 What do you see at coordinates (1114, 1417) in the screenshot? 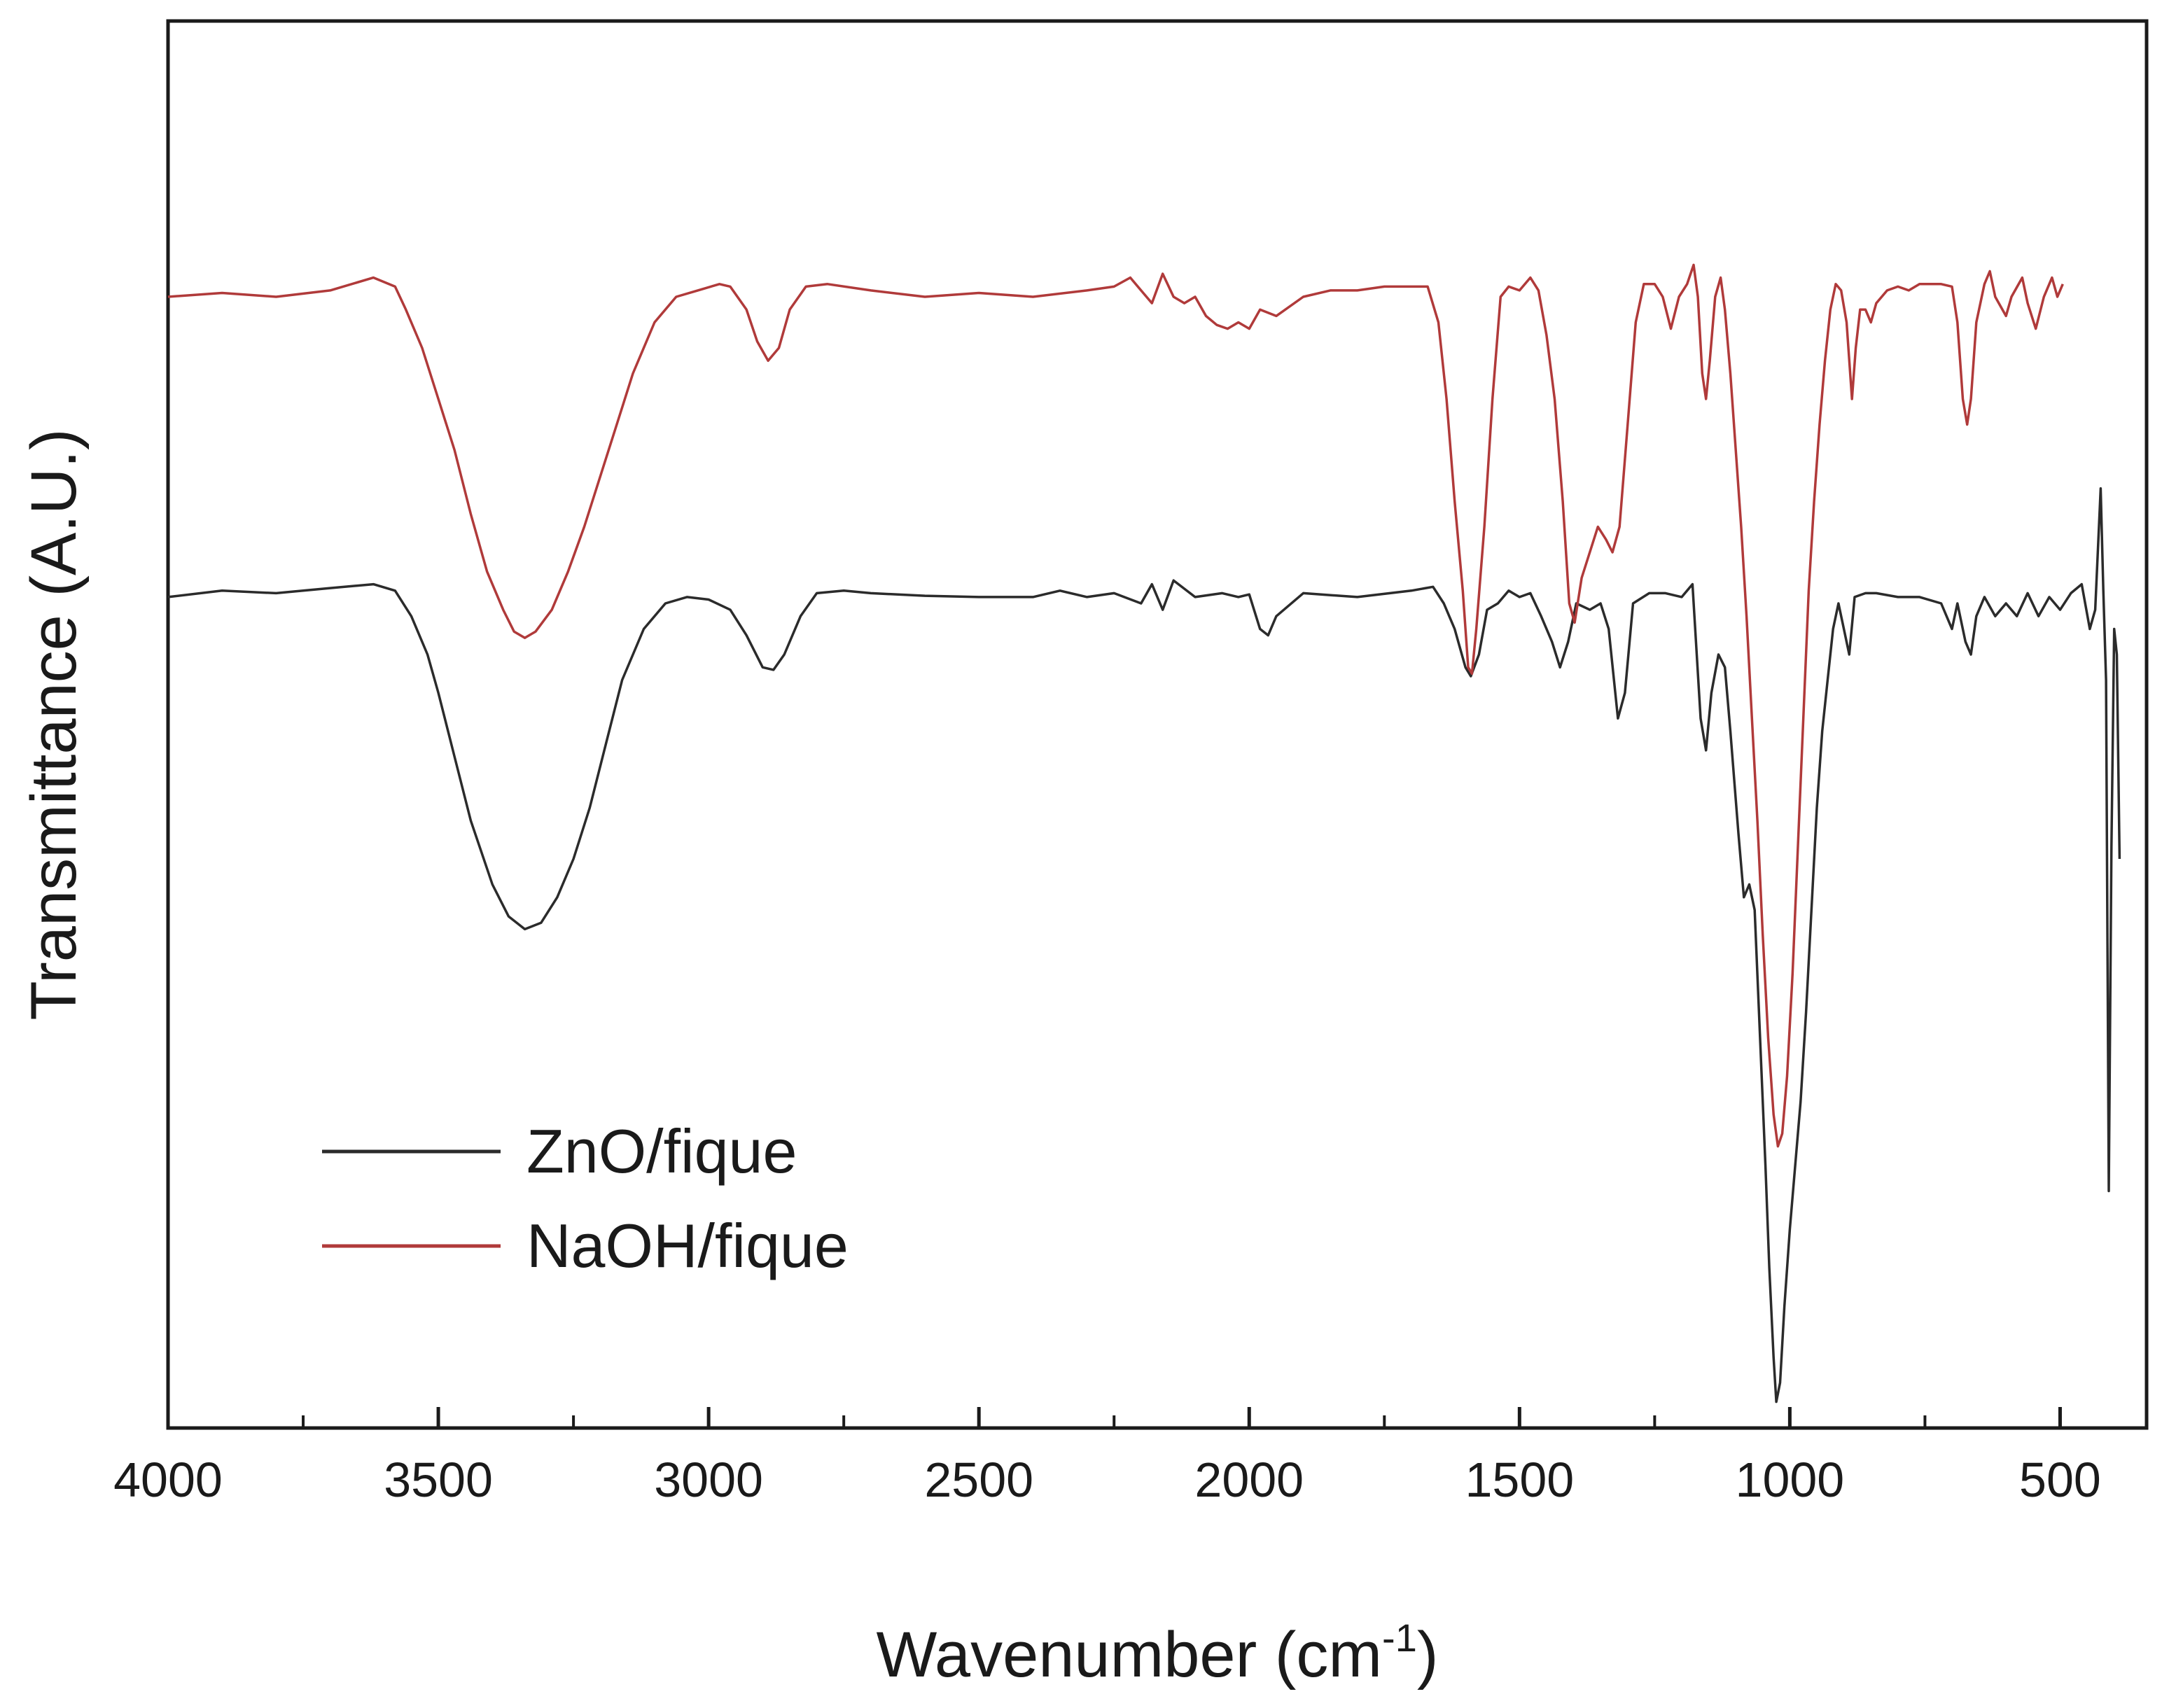
I see `x-axis-ticks` at bounding box center [1114, 1417].